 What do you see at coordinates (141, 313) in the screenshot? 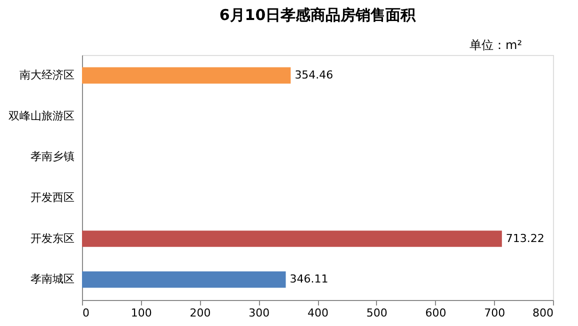
I see `x-tick-label: 100` at bounding box center [141, 313].